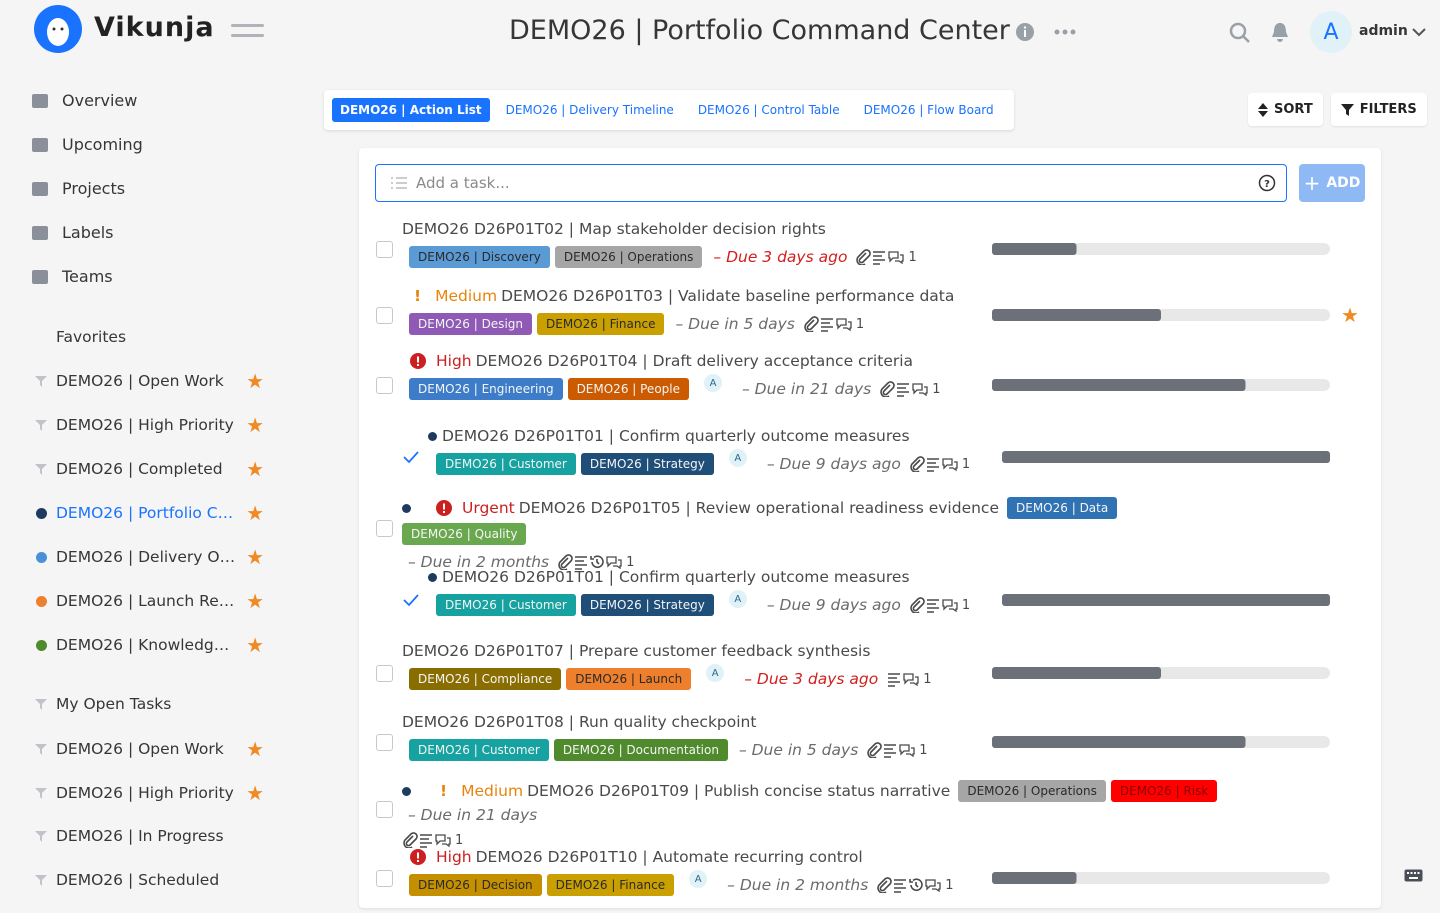  Describe the element at coordinates (149, 469) in the screenshot. I see `sidebar-project: DEMO26 | Completed ★` at that location.